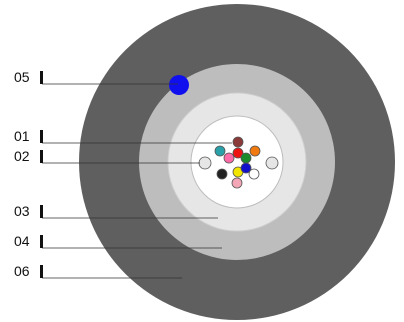 The height and width of the screenshot is (322, 404). I want to click on fiber-bundle, so click(238, 162).